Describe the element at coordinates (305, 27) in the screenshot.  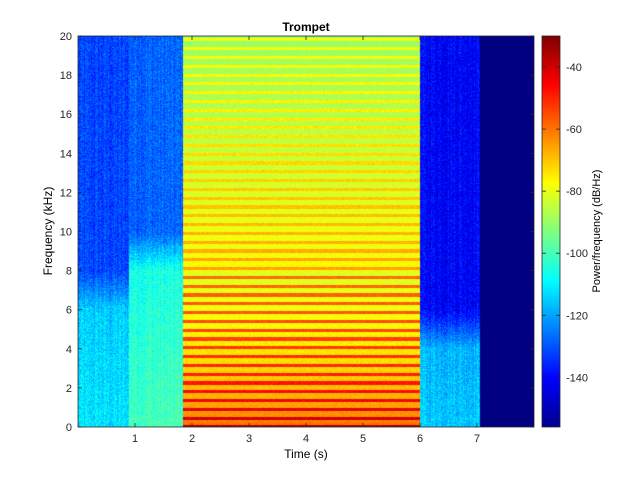
I see `chart-title: Trompet` at that location.